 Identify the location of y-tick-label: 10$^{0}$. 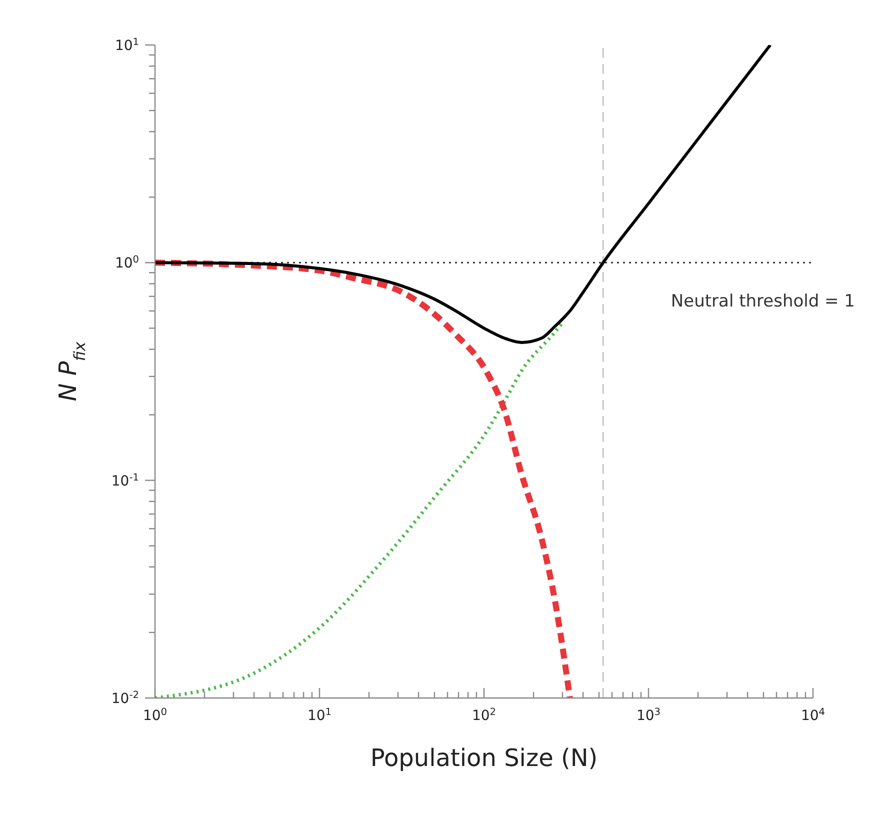
(126, 263).